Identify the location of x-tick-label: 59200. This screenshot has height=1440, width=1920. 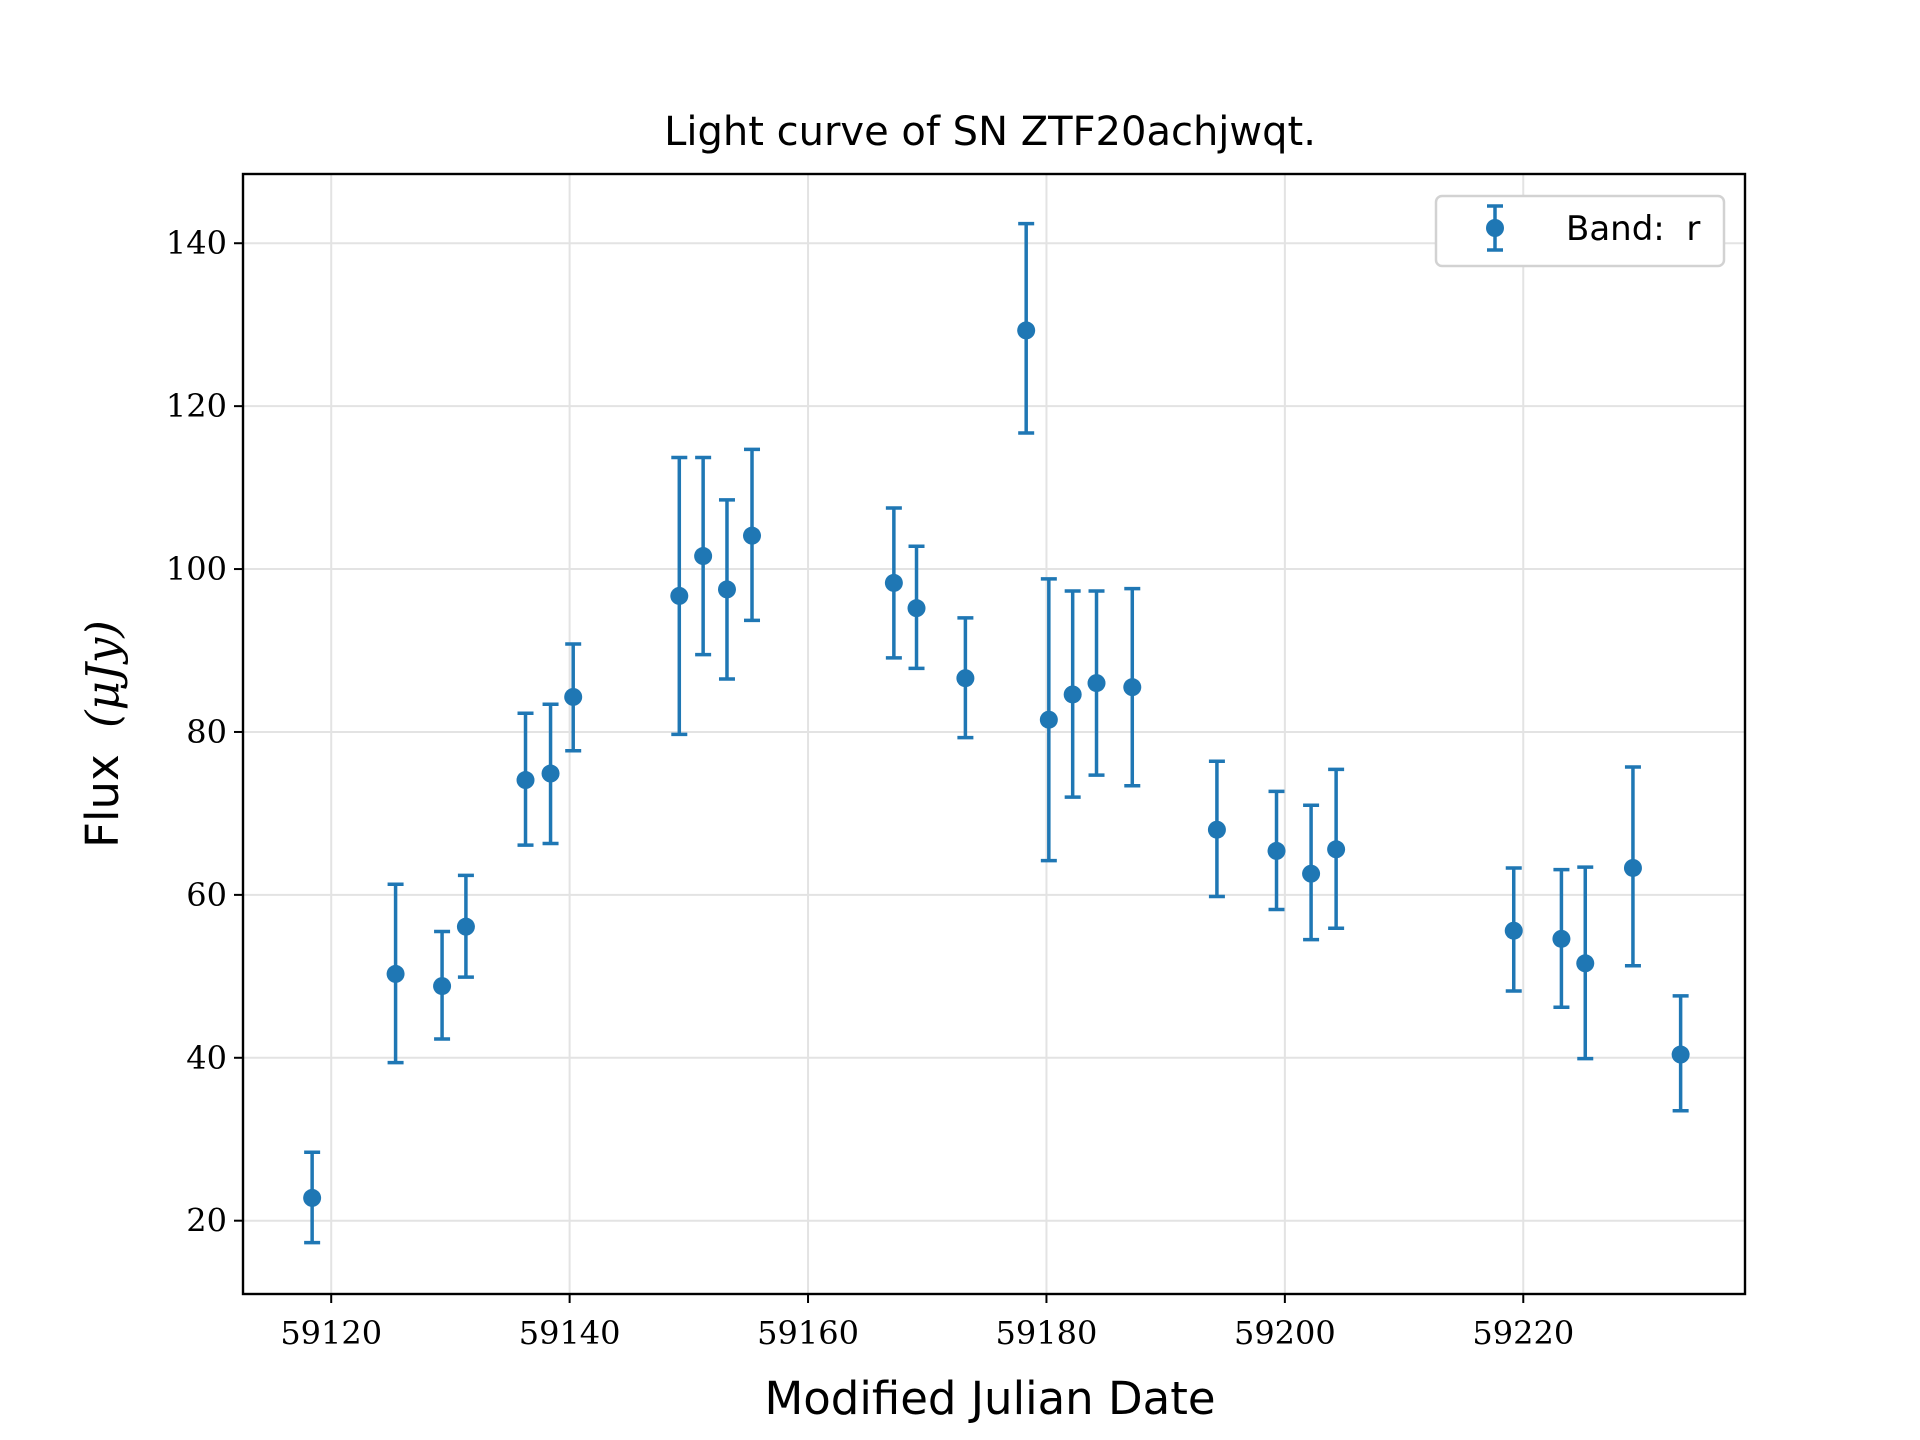
(1285, 1333).